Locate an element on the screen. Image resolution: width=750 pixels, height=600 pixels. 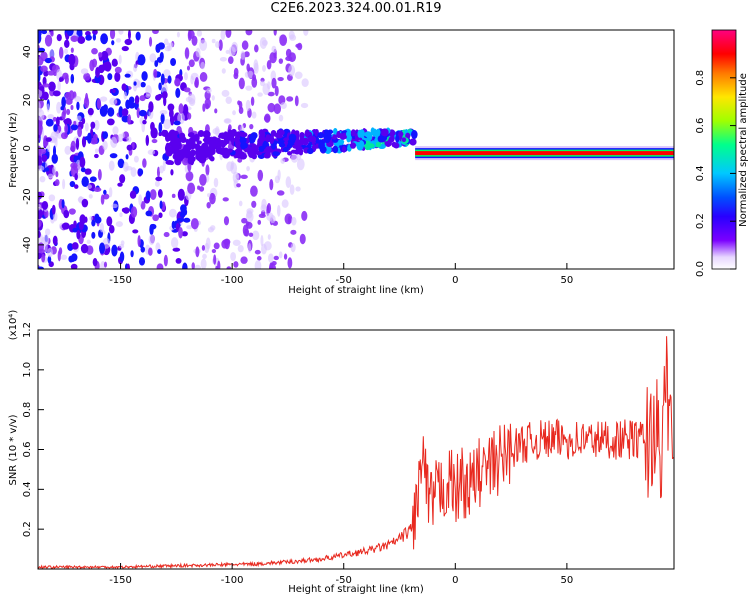
colorbar-ticks: 0.0 0.2 0.4 0.6 0.8 is located at coordinates (715, 173).